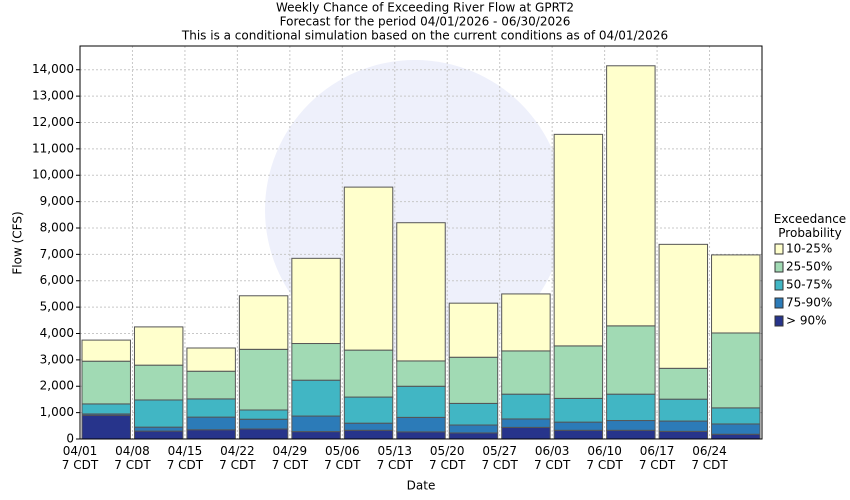  Describe the element at coordinates (237, 458) in the screenshot. I see `x-tick-label: 04/22 7 CDT` at that location.